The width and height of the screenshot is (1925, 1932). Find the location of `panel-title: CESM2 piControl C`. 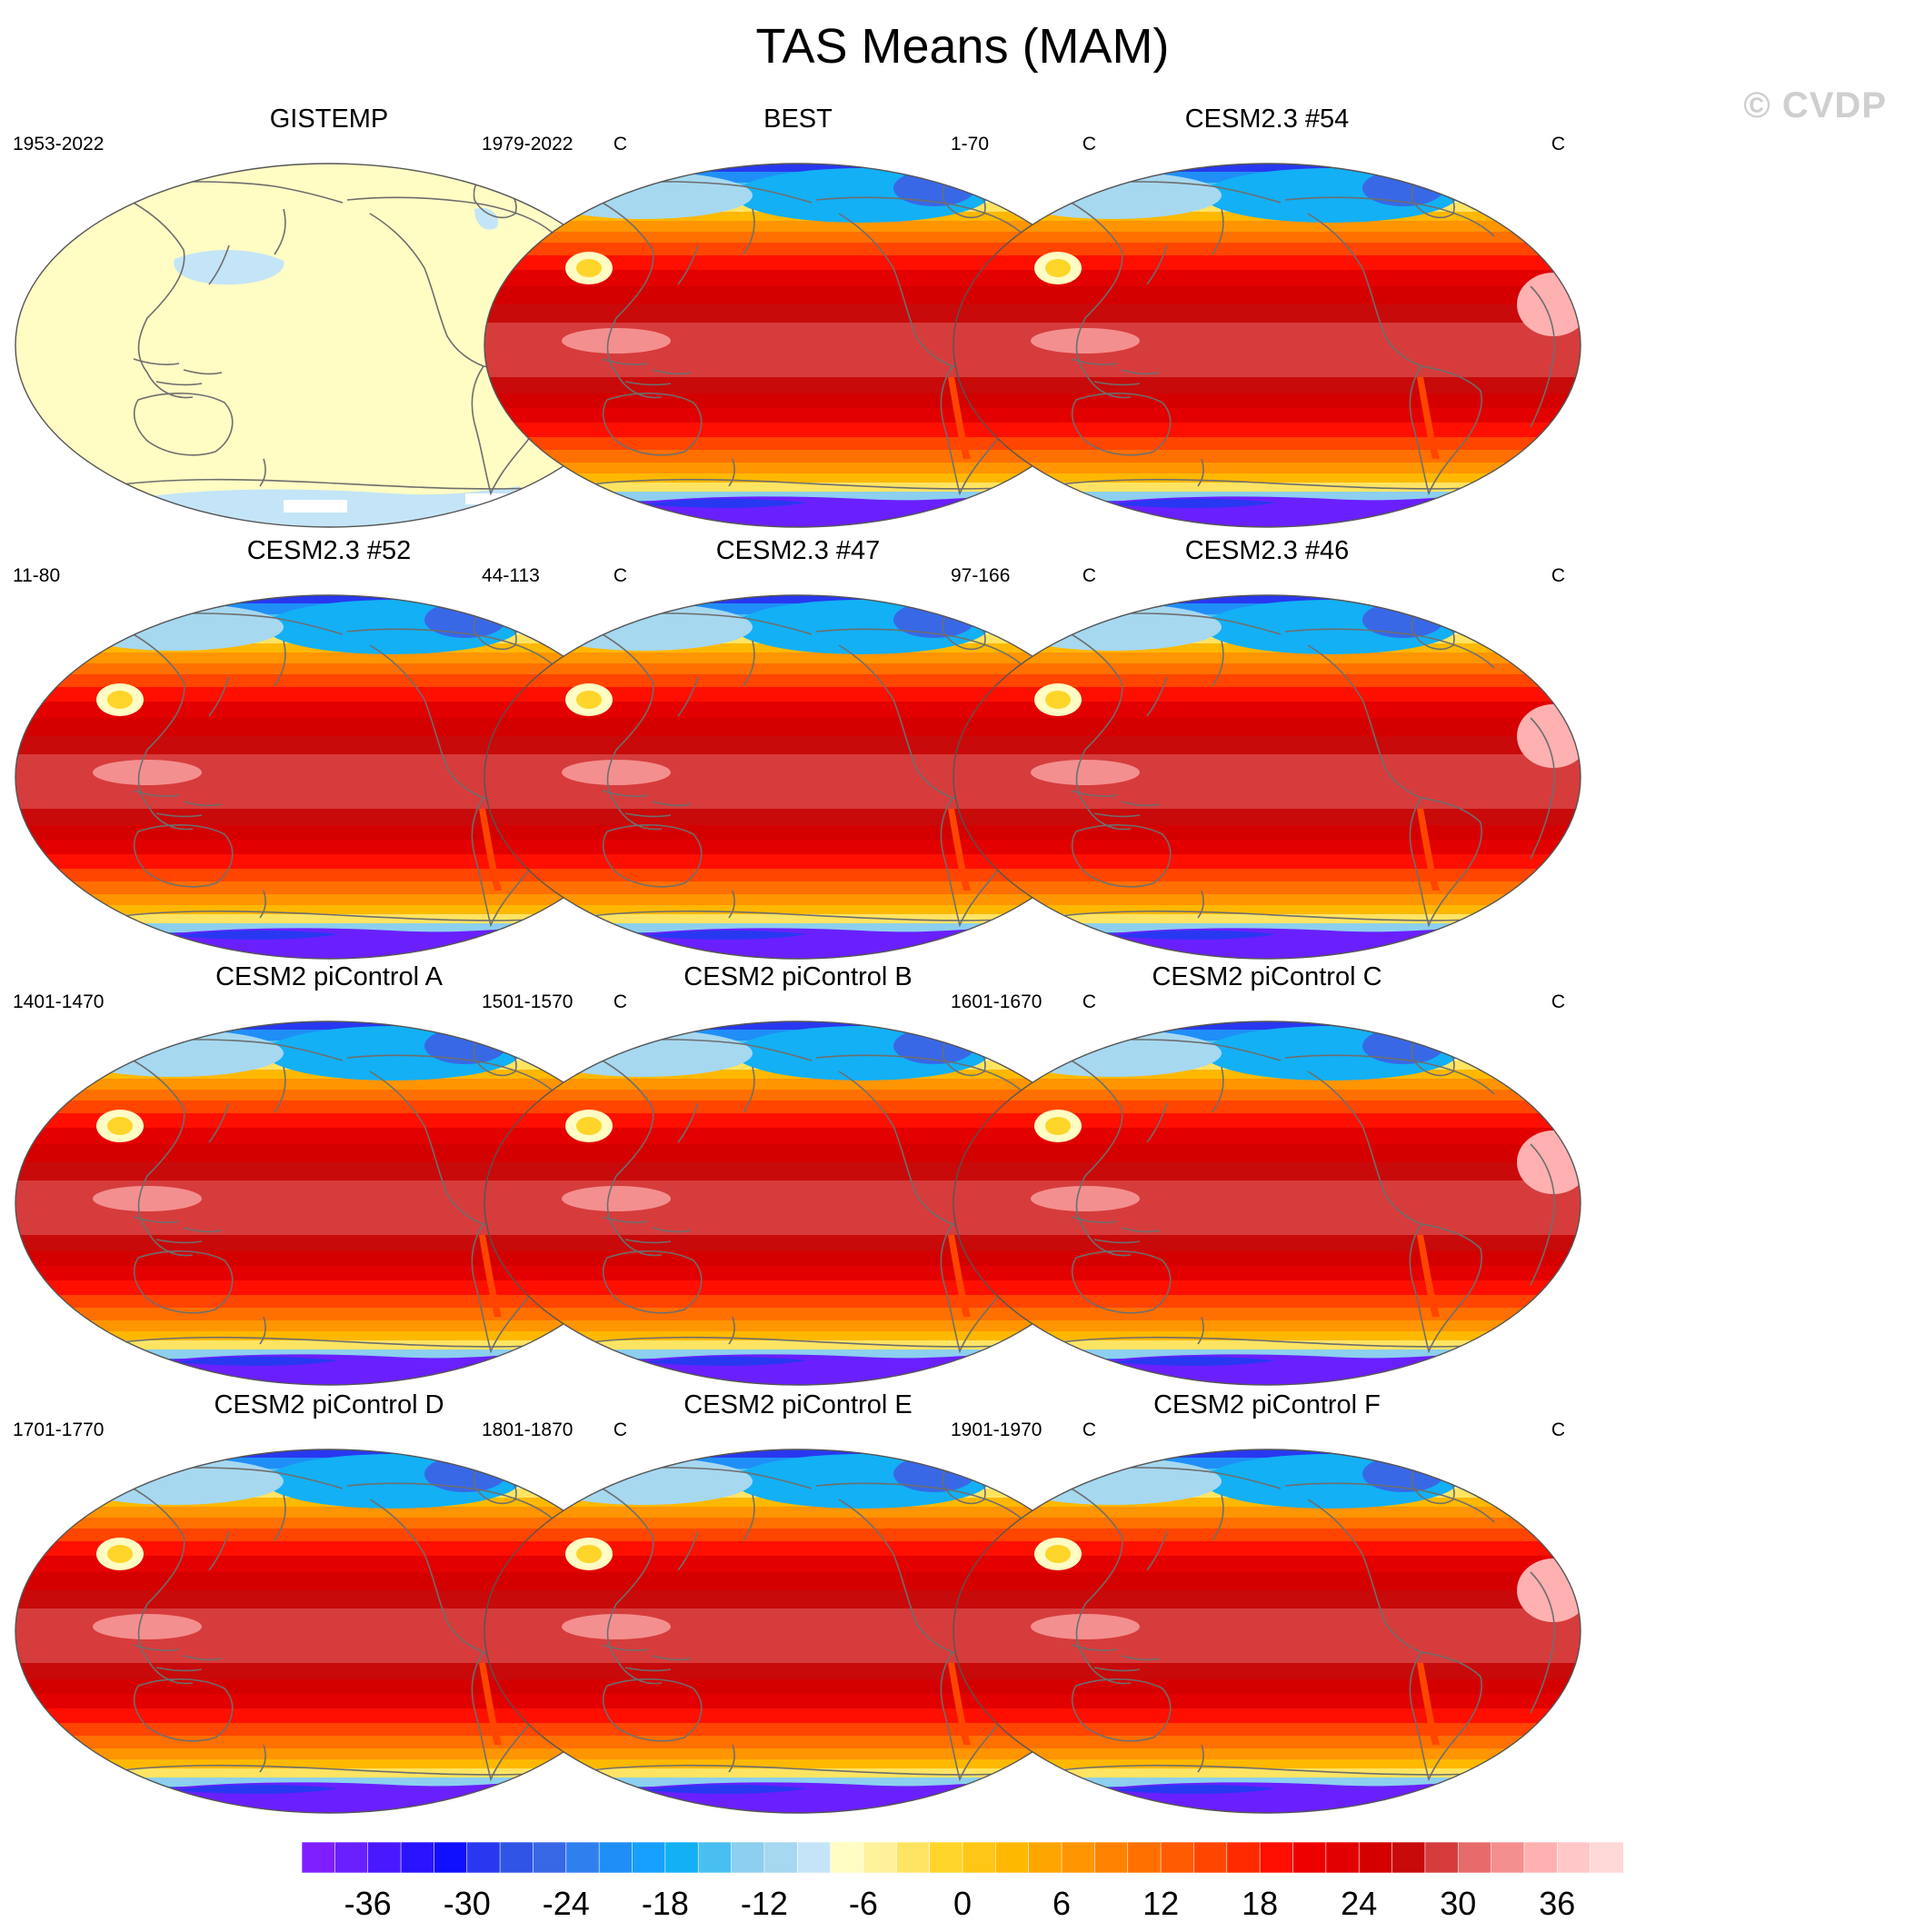

panel-title: CESM2 piControl C is located at coordinates (1267, 976).